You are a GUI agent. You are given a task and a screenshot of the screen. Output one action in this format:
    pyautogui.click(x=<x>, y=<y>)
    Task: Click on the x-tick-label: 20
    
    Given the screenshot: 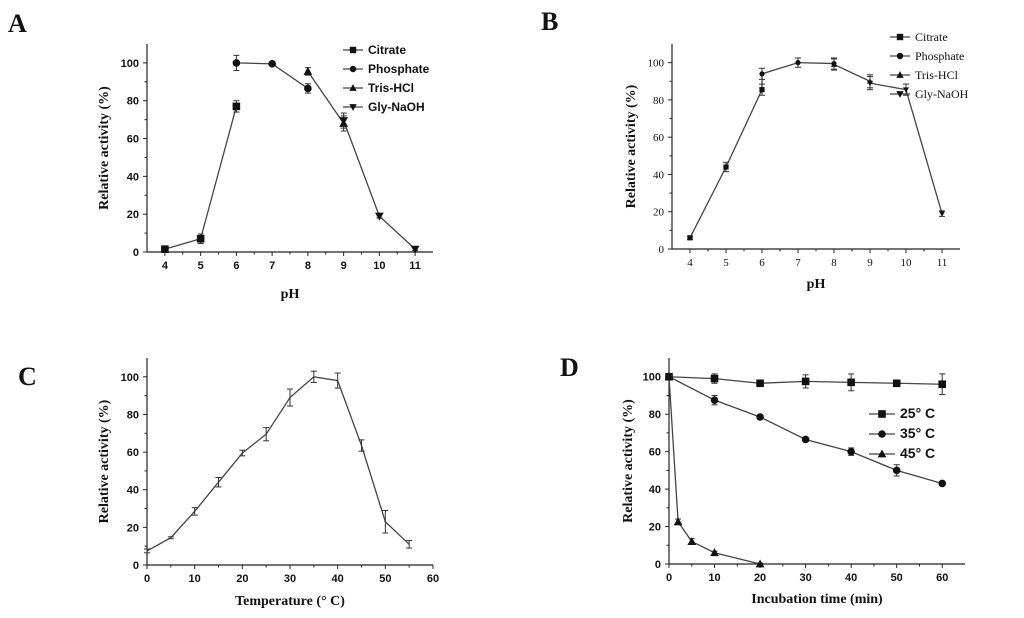 What is the action you would take?
    pyautogui.click(x=242, y=579)
    